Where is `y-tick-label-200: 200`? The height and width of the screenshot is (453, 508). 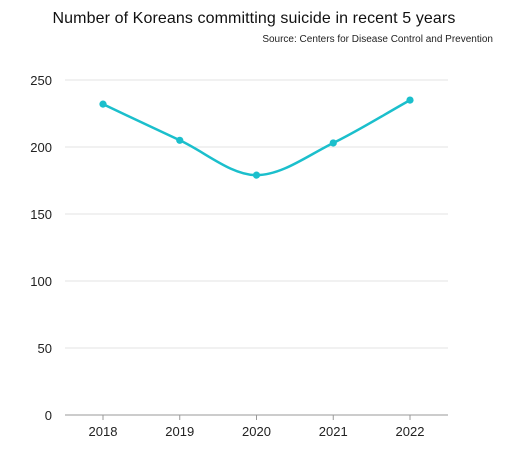
y-tick-label-200: 200 is located at coordinates (41, 147).